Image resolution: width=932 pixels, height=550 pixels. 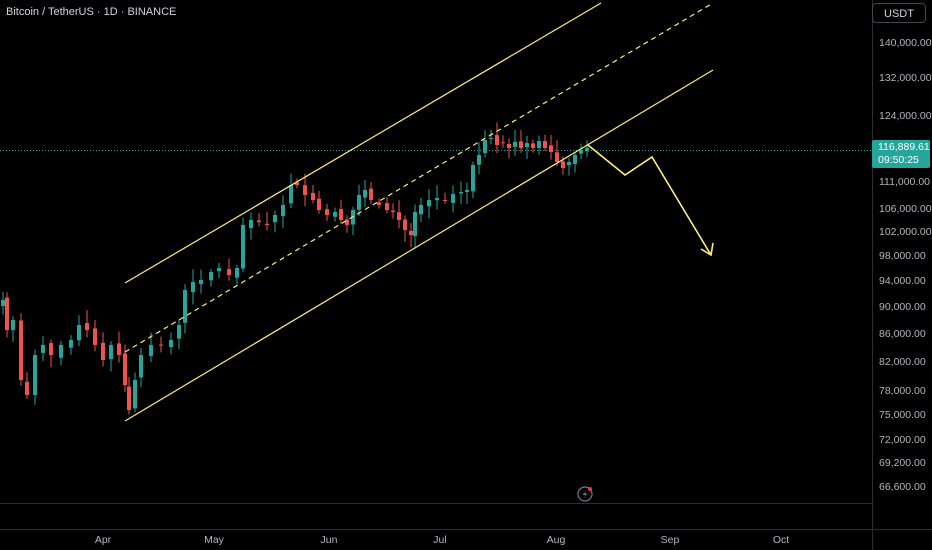 What do you see at coordinates (905, 116) in the screenshot?
I see `price-tick-label: 124,000.00` at bounding box center [905, 116].